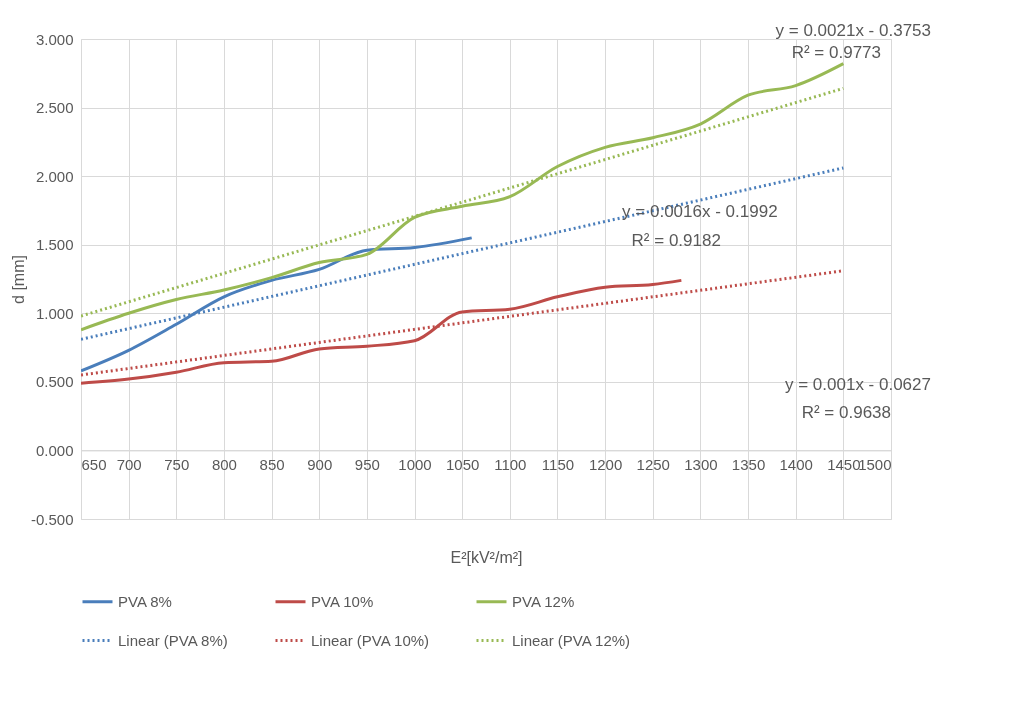 The height and width of the screenshot is (704, 1021). I want to click on x-tick-label: 950, so click(367, 464).